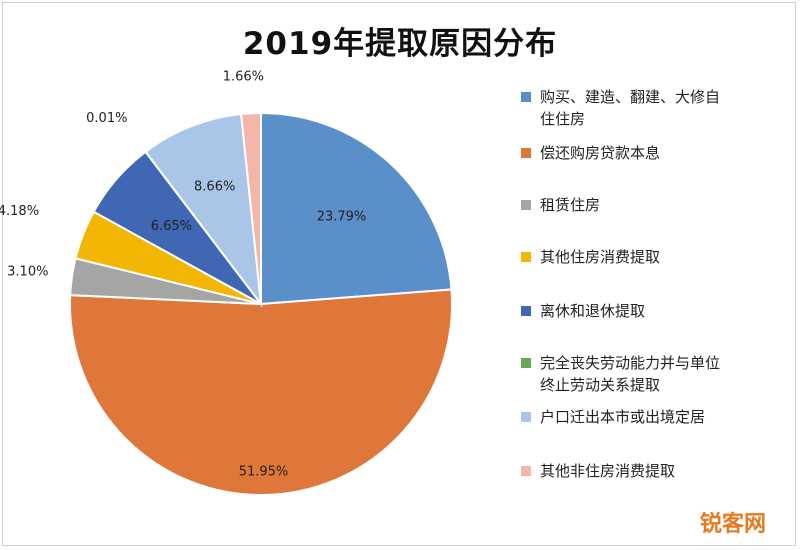 The image size is (800, 550). What do you see at coordinates (732, 524) in the screenshot?
I see `watermark-logo: 锐客网` at bounding box center [732, 524].